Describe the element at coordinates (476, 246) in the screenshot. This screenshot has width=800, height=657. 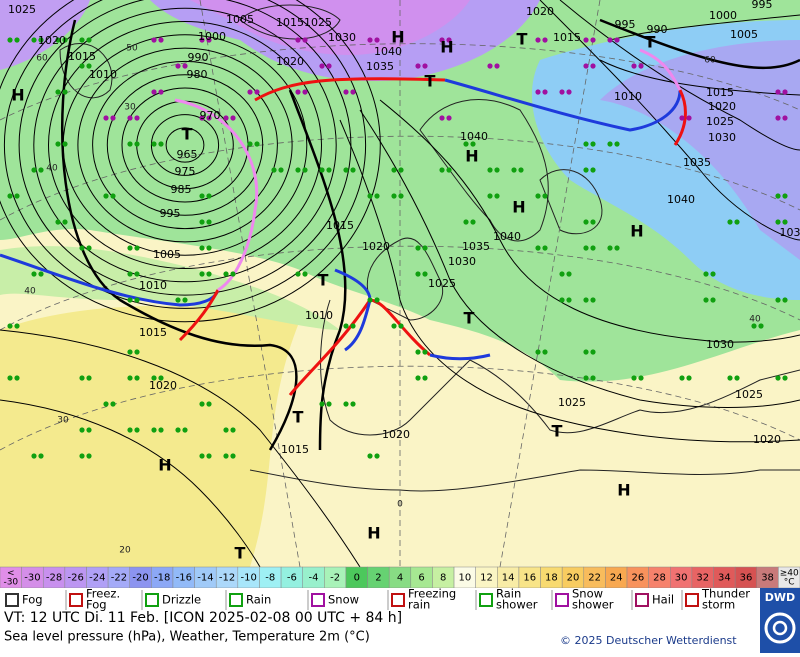
I see `isobar-label: 1035` at that location.